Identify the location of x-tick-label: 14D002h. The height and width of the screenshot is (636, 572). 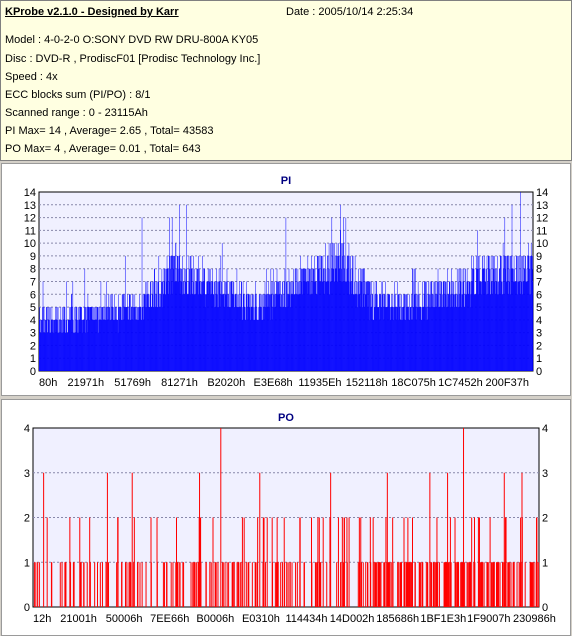
(352, 619).